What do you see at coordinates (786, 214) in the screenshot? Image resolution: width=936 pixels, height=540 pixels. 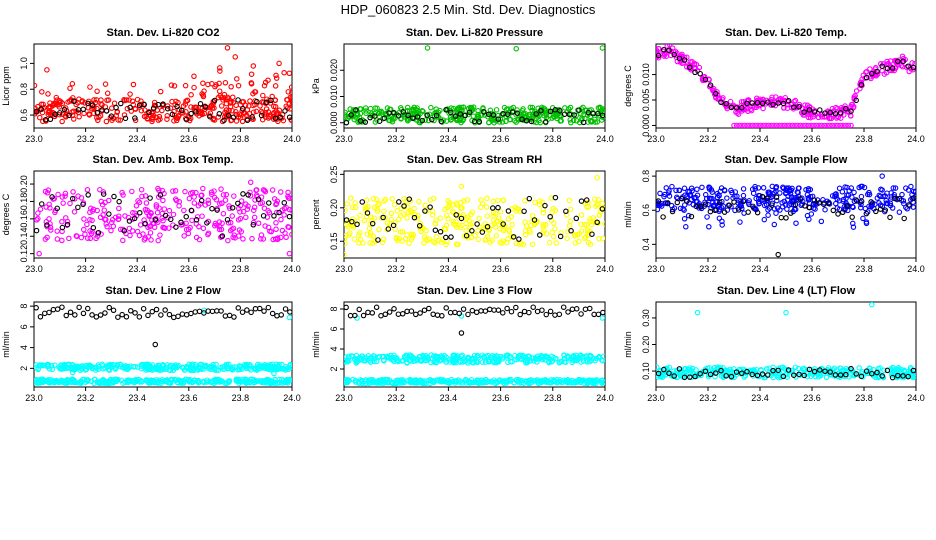 I see `plot-frame` at bounding box center [786, 214].